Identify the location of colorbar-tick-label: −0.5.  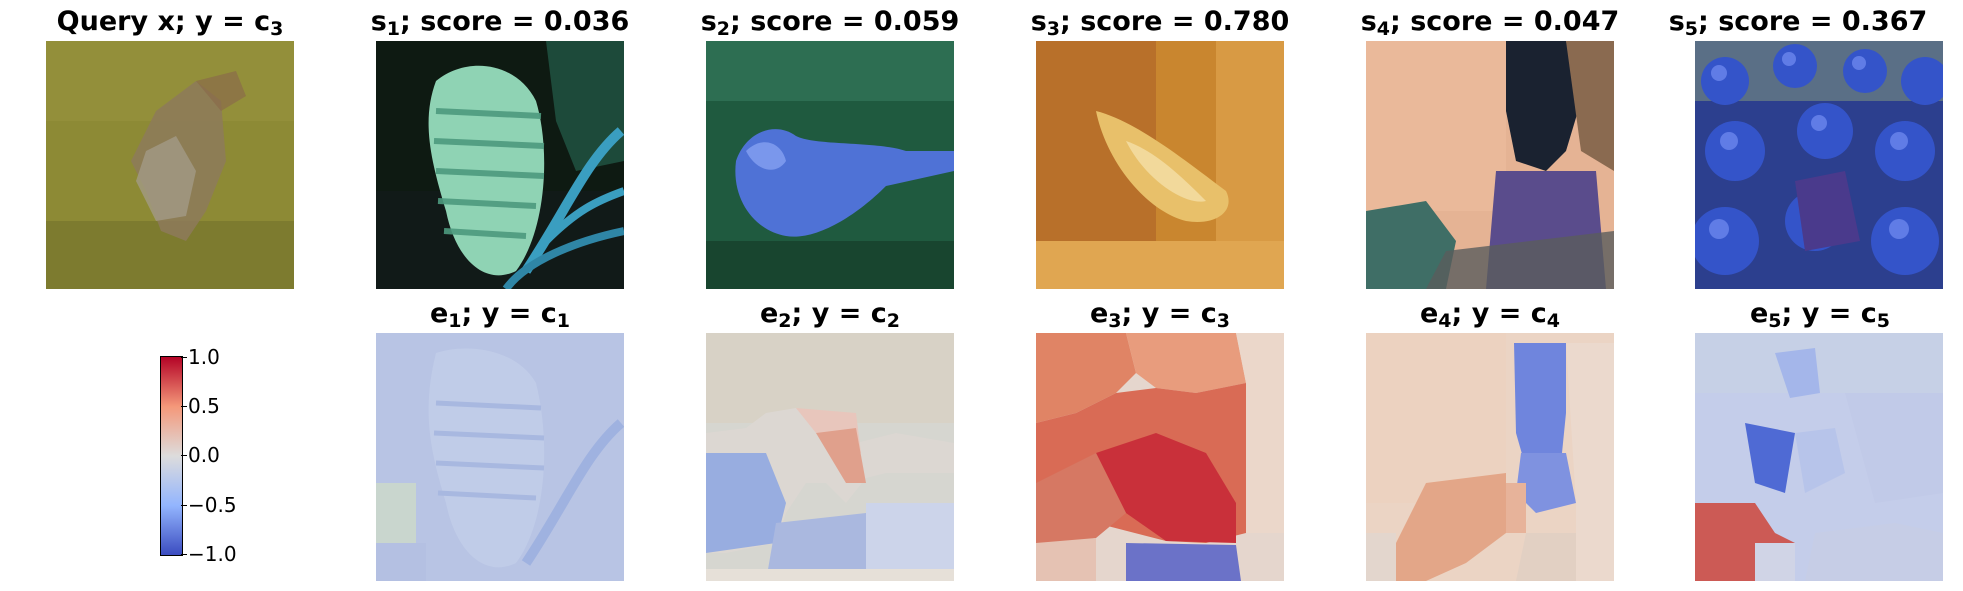
(212, 505).